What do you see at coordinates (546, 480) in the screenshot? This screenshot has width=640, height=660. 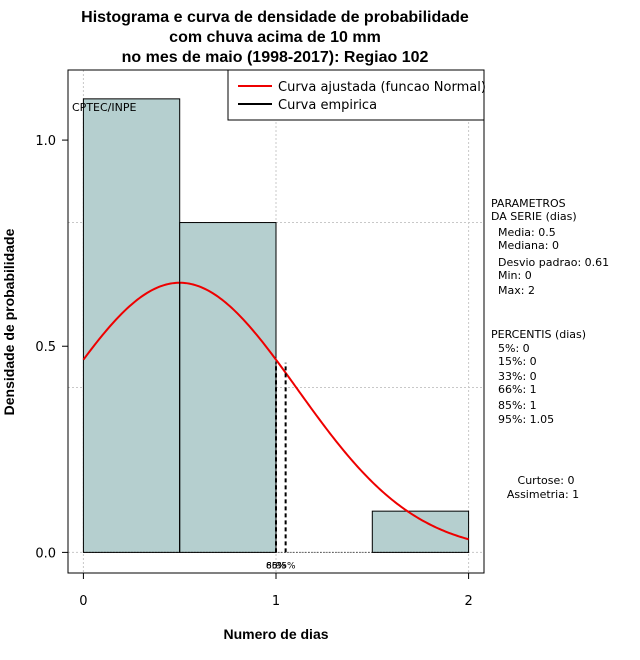 I see `kurtosis-label: Curtose: 0` at bounding box center [546, 480].